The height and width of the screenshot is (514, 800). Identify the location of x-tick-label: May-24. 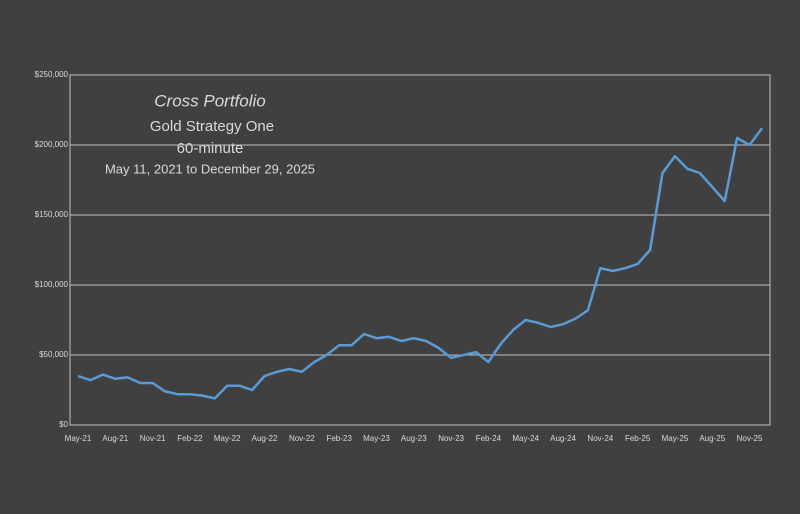
(525, 438).